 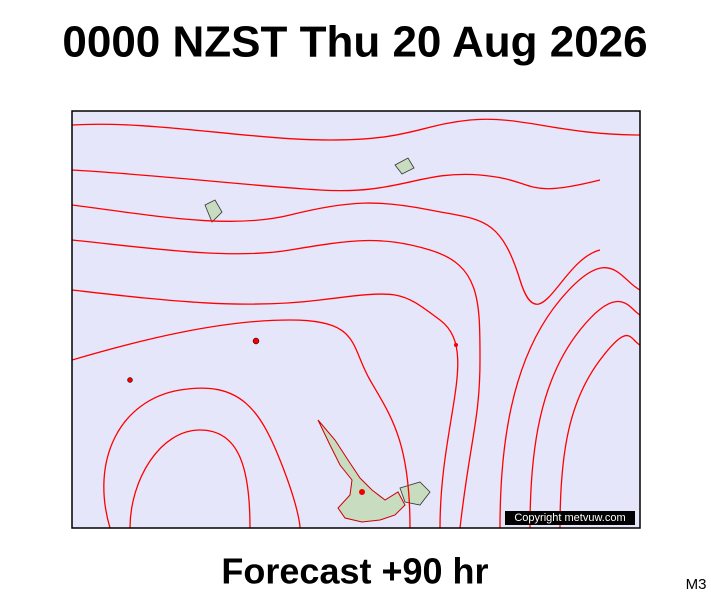 I want to click on title: 0000 NZST Thu 20 Aug 2026, so click(x=354, y=42).